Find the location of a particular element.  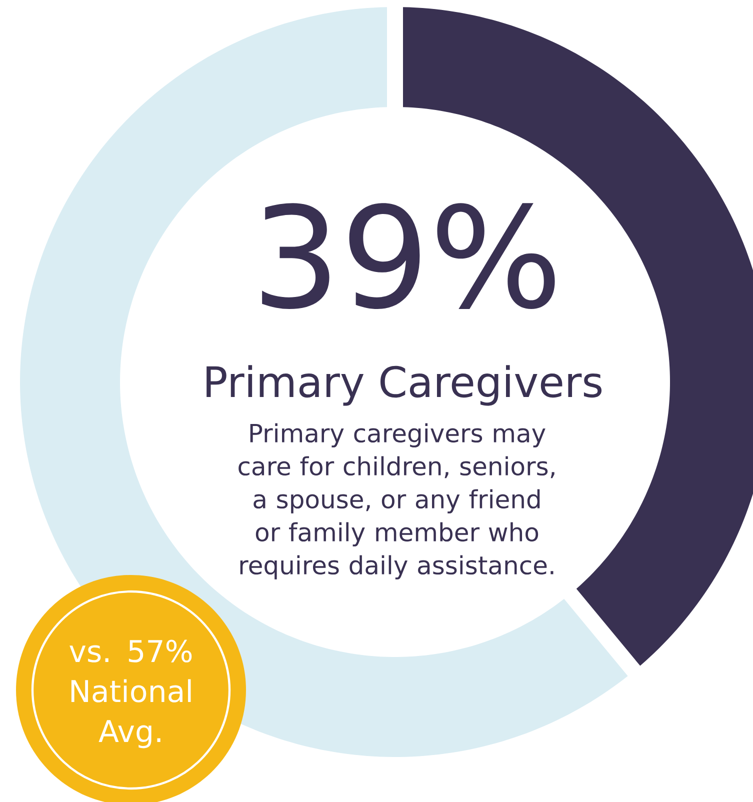

data-label: 39% is located at coordinates (408, 256).